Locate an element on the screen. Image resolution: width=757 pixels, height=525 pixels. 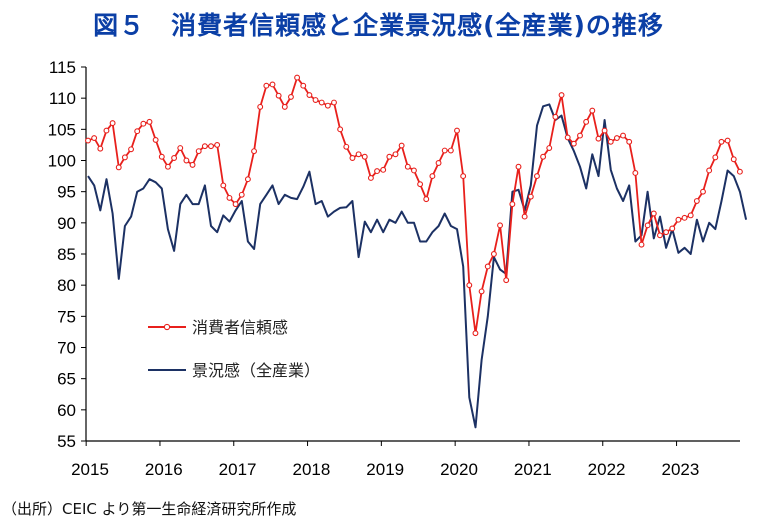
x-tick-label: 2018 is located at coordinates (311, 469).